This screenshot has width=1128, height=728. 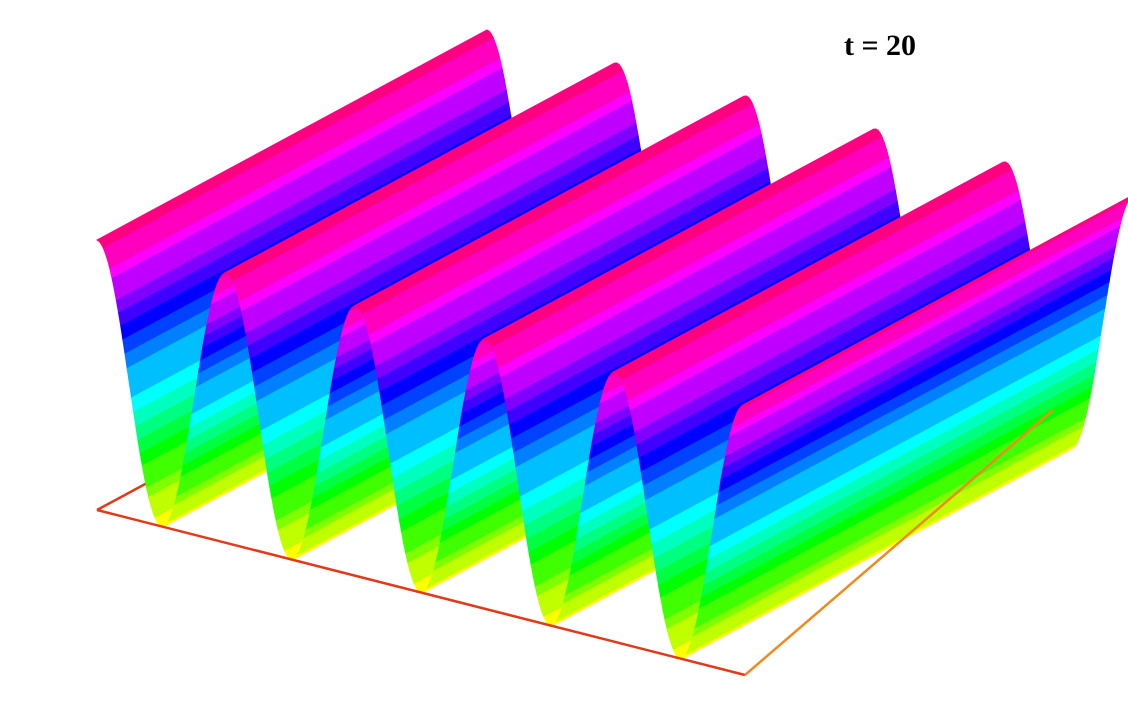 I want to click on base-right-edge, so click(x=899, y=542).